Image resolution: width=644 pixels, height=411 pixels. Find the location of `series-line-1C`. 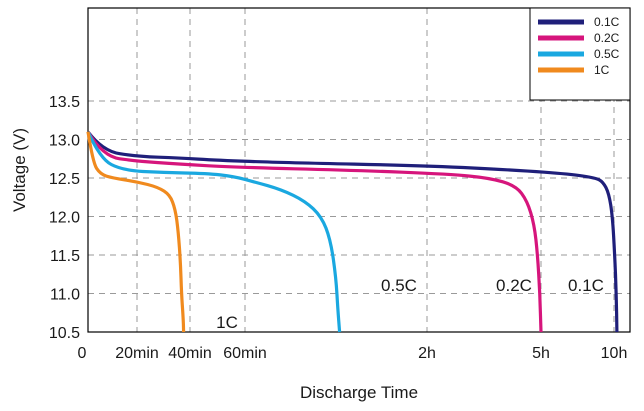

series-line-1C is located at coordinates (136, 232).